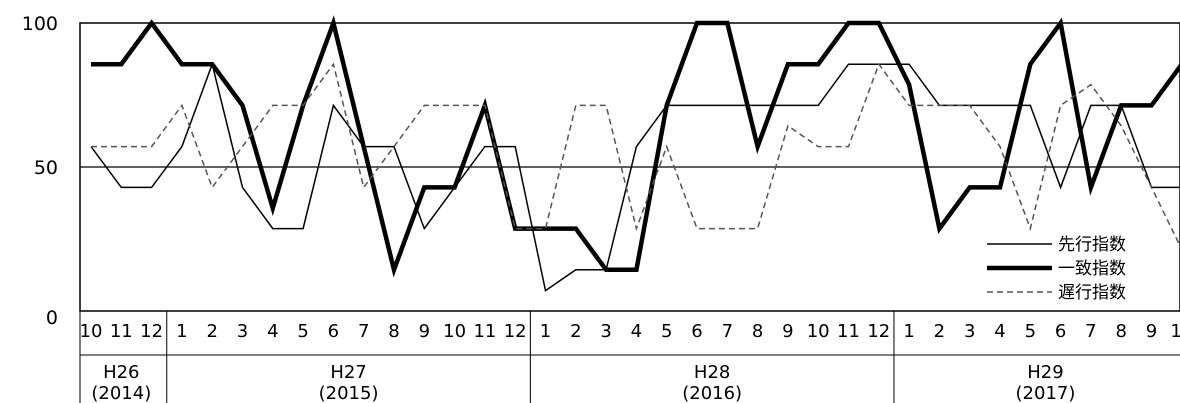 The width and height of the screenshot is (1180, 403). I want to click on era-year: (2017), so click(1046, 393).